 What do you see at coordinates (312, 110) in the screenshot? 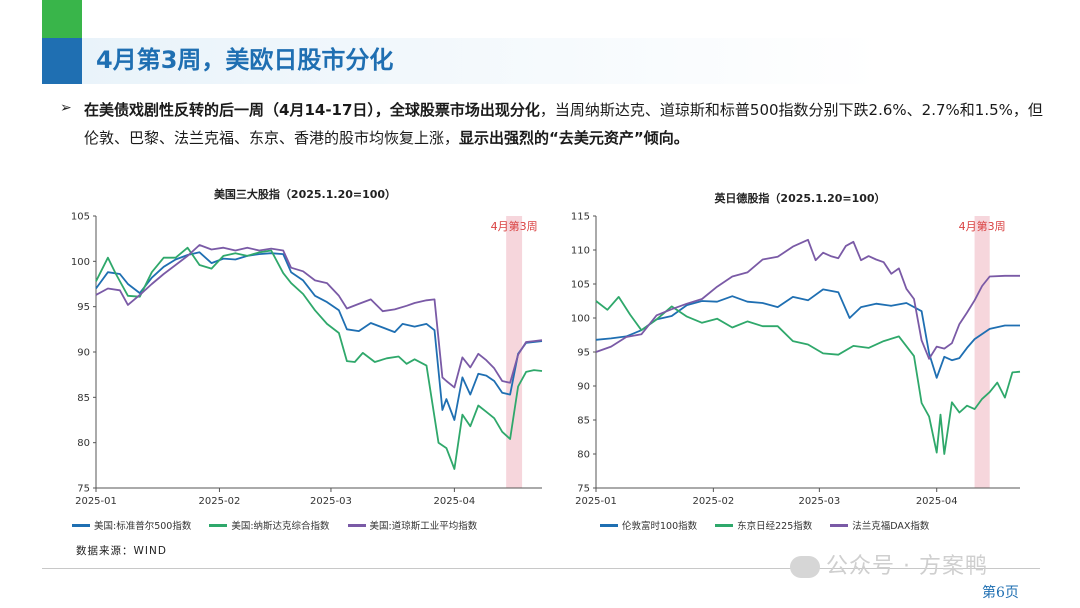
I see `summary-bold-1: 在美债戏剧性反转的后一周（4月14-17日），全球股票市场出现分化` at bounding box center [312, 110].